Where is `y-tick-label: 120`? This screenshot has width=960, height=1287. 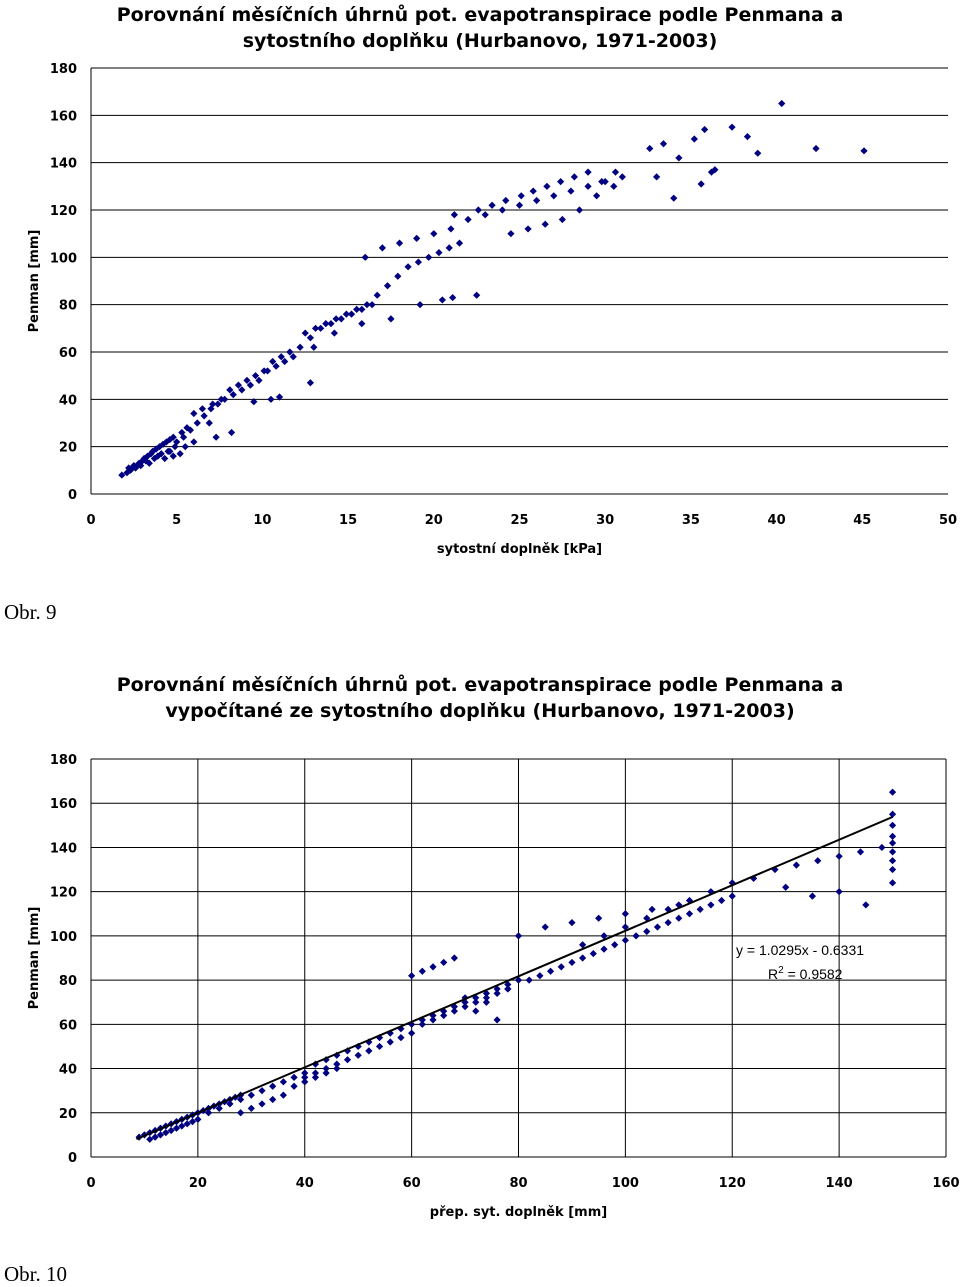
y-tick-label: 120 is located at coordinates (63, 893).